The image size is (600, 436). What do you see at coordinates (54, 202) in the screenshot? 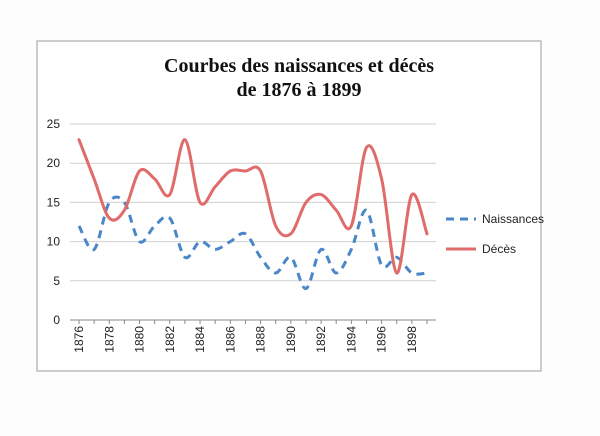
I see `y-tick-label: 15` at bounding box center [54, 202].